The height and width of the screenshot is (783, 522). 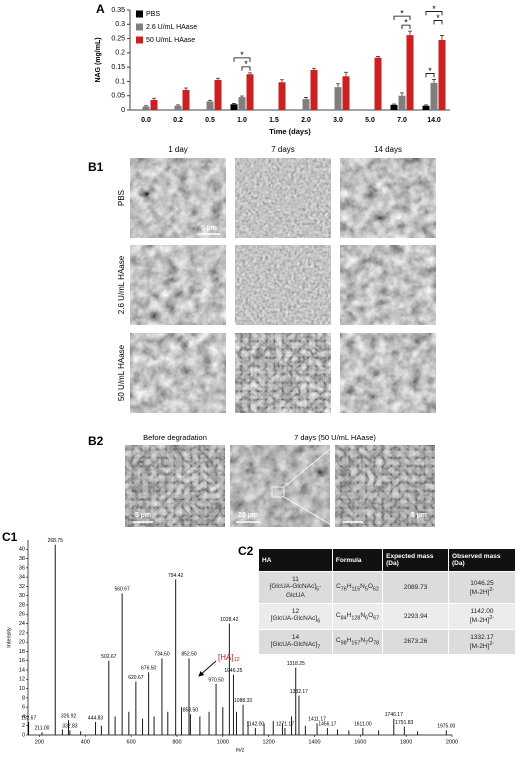 What do you see at coordinates (356, 643) in the screenshot?
I see `formula-part: 157` at bounding box center [356, 643].